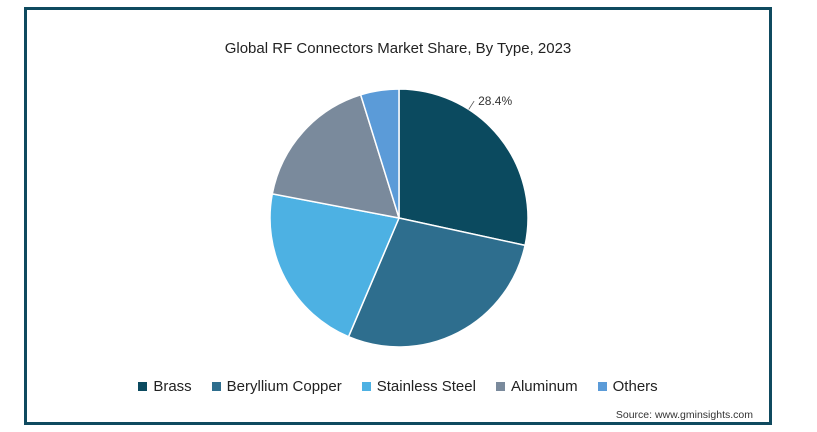 The image size is (817, 432). I want to click on legend-label: Others, so click(635, 386).